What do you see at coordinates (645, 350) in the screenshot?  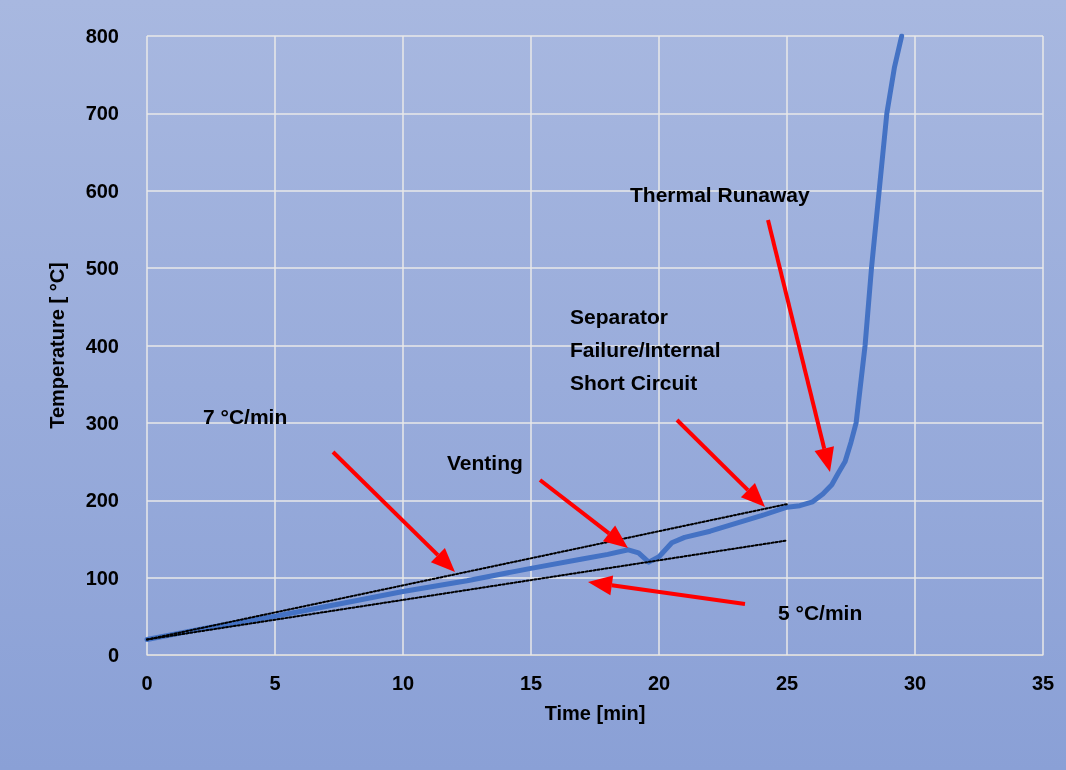 I see `annotation: Separator Failure/Internal Short Circuit` at bounding box center [645, 350].